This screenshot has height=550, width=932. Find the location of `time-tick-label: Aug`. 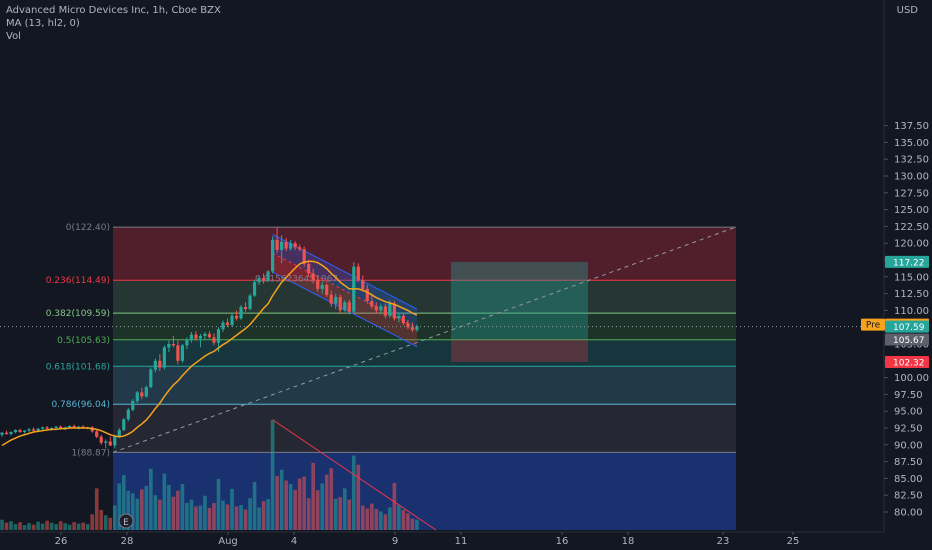

time-tick-label: Aug is located at coordinates (228, 541).